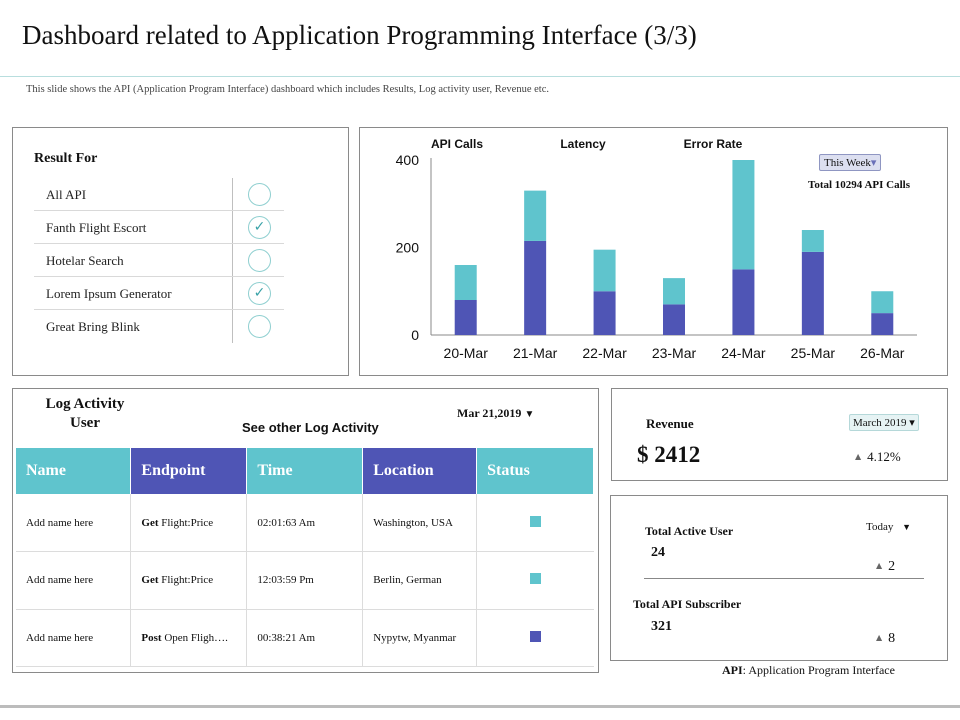  Describe the element at coordinates (66, 194) in the screenshot. I see `result-item-label: All API` at that location.